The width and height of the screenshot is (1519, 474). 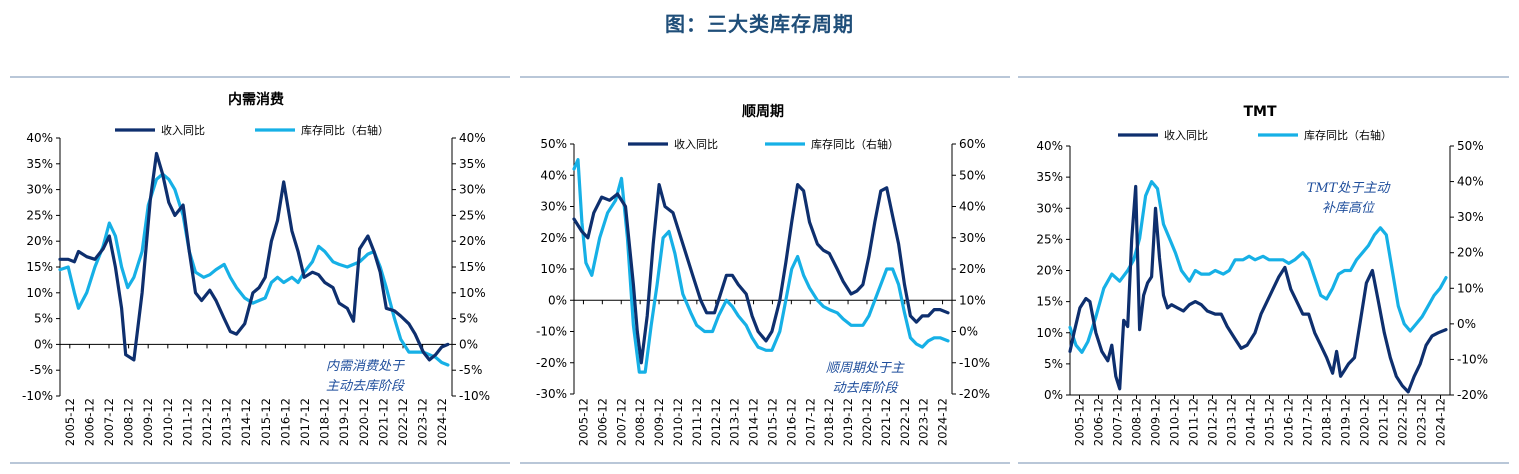 I want to click on left-tick-label: 40%, so click(x=553, y=175).